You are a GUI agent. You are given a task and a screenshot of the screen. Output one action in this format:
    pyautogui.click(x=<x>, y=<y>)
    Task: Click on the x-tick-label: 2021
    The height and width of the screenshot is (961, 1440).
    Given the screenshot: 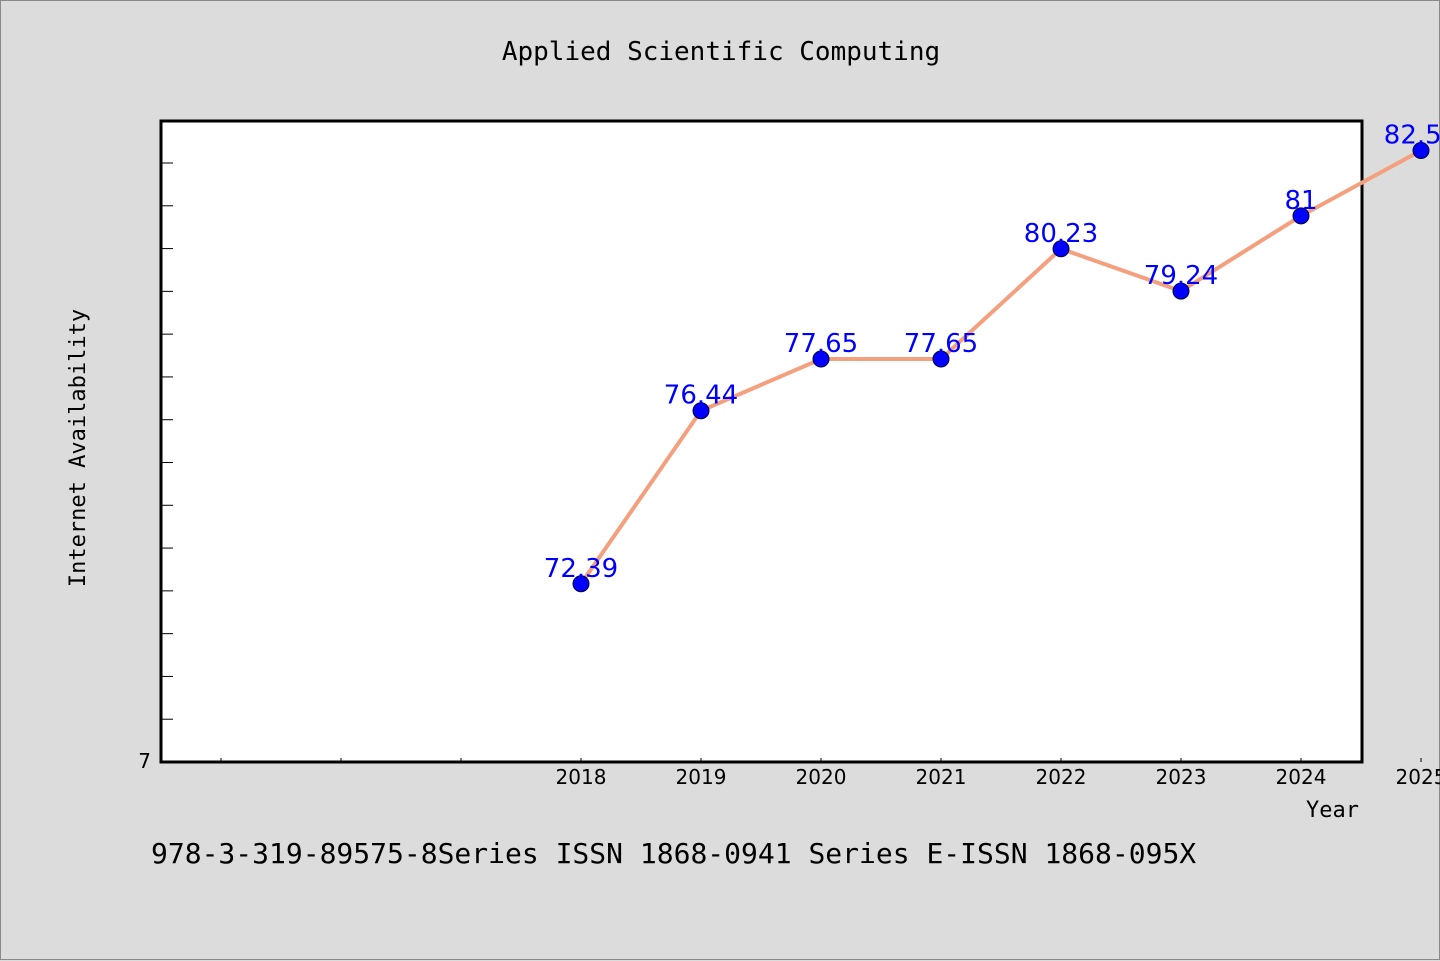 What is the action you would take?
    pyautogui.click(x=941, y=777)
    